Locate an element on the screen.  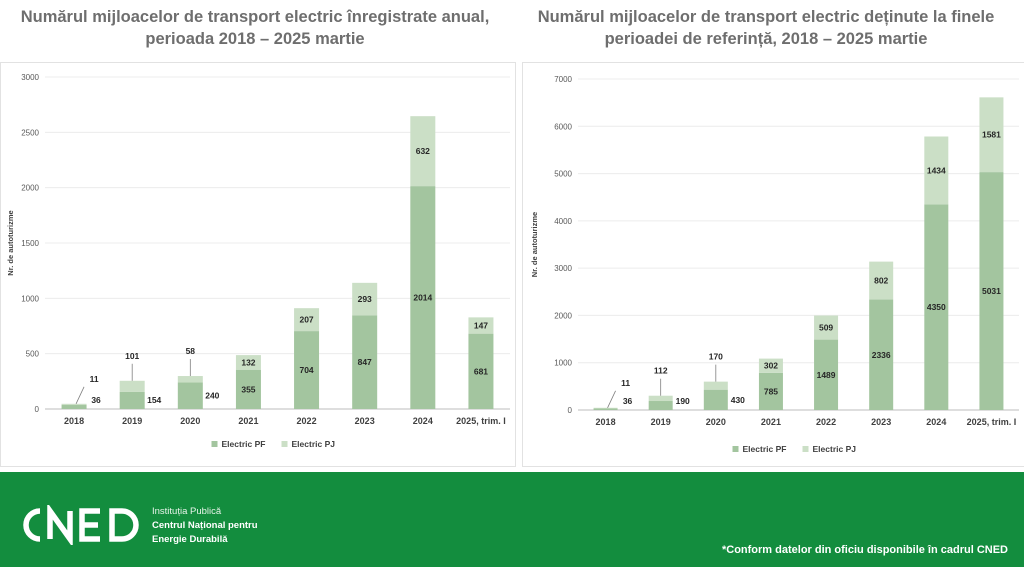
data-label-pj: 1581 is located at coordinates (991, 135).